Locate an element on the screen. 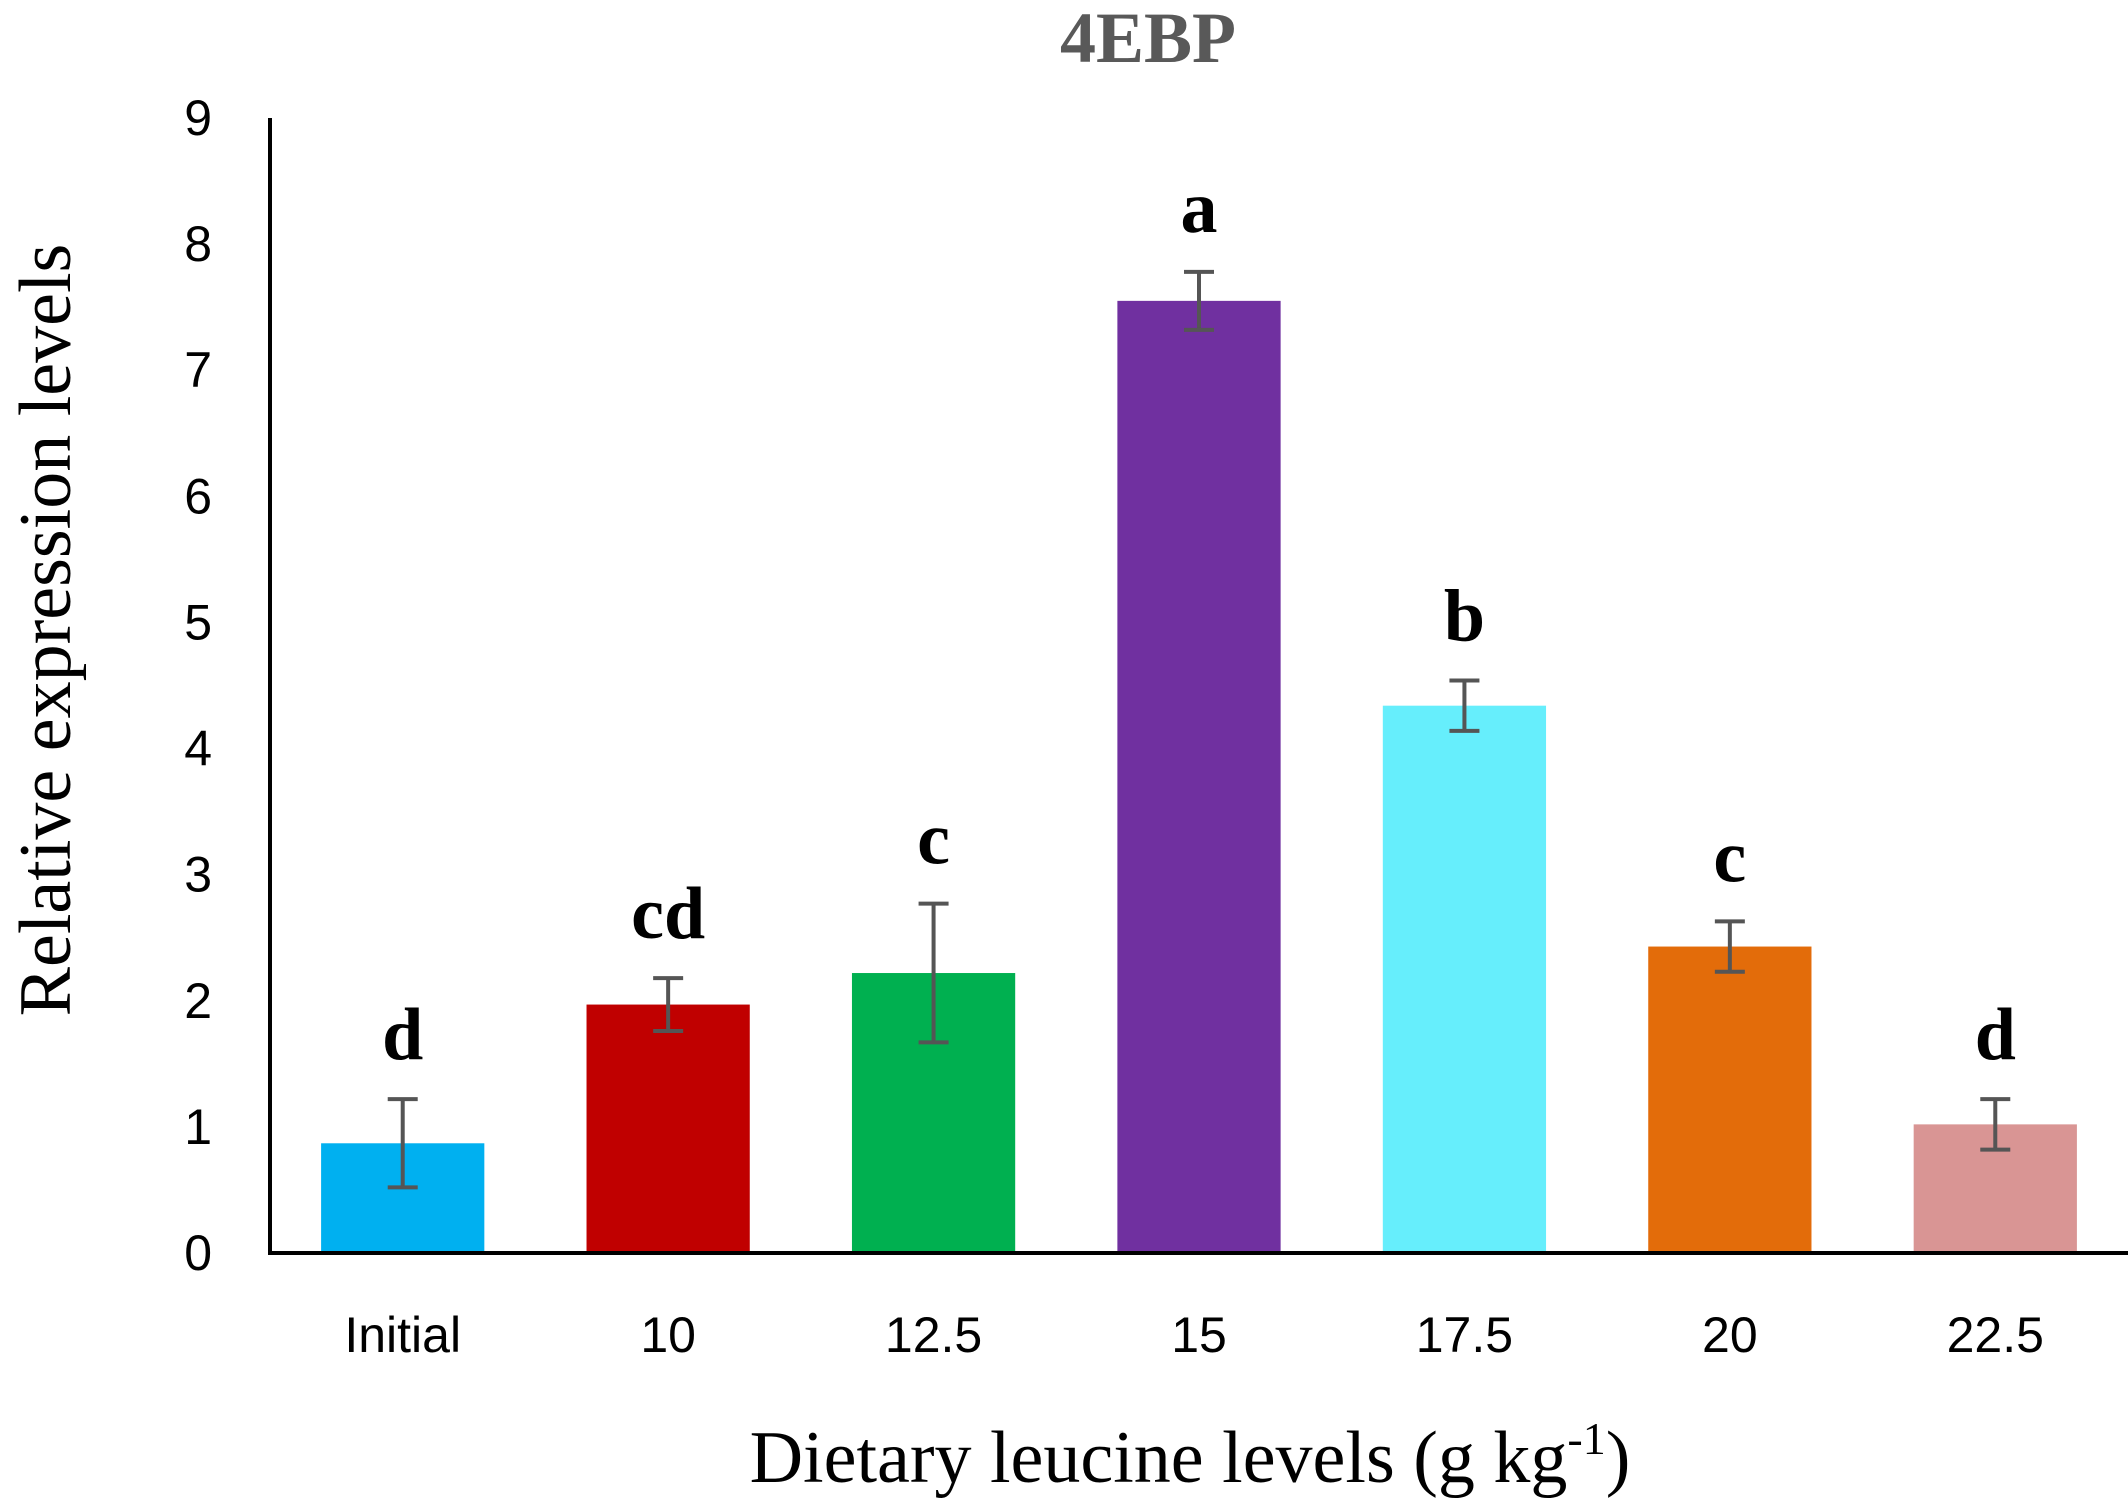 This screenshot has width=2128, height=1503. x-axis-label-main: Dietary leucine levels (g kg is located at coordinates (1159, 1458).